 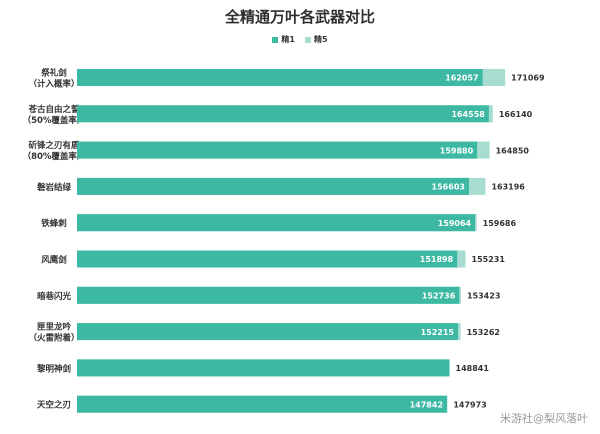 I want to click on chart-legend: 精1 精5, so click(x=300, y=39).